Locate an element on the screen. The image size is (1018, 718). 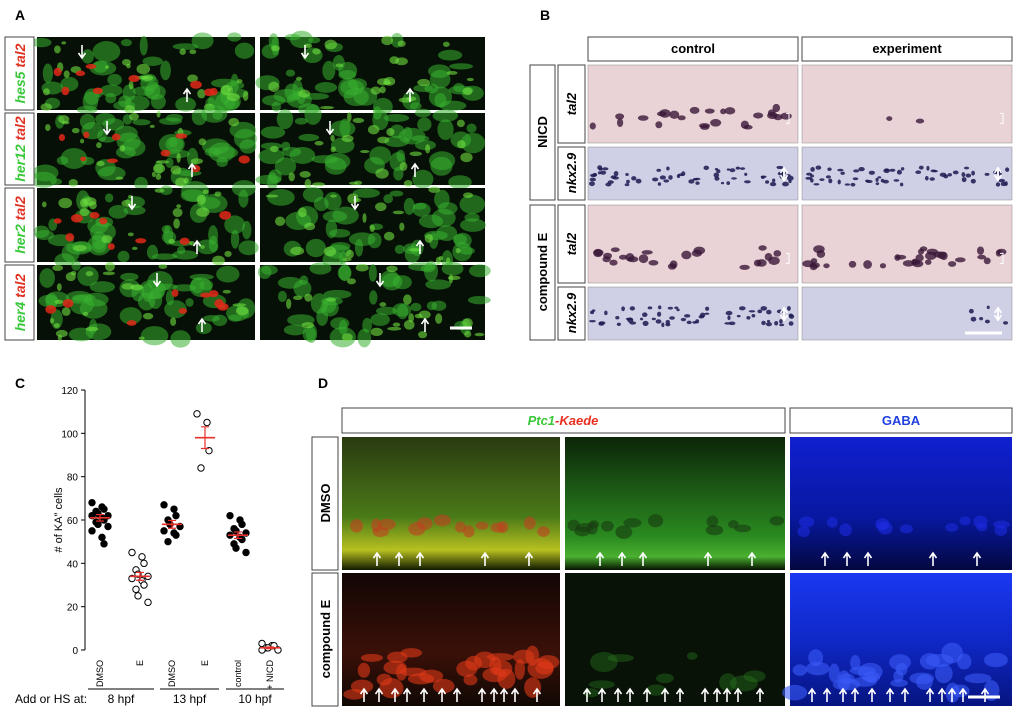
y-tick-label: 120 is located at coordinates (69, 391).